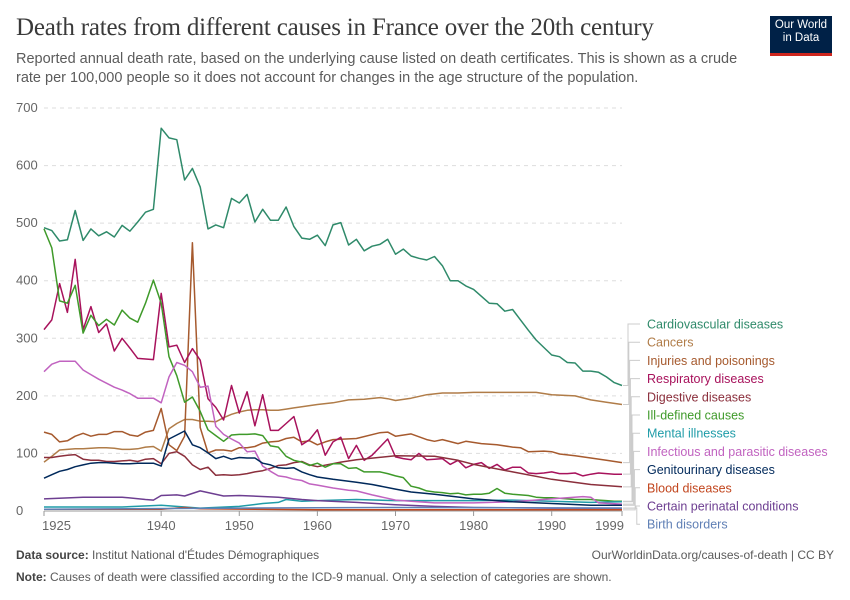 The image size is (850, 600). What do you see at coordinates (711, 470) in the screenshot?
I see `legend-label: Genitourinary diseases` at bounding box center [711, 470].